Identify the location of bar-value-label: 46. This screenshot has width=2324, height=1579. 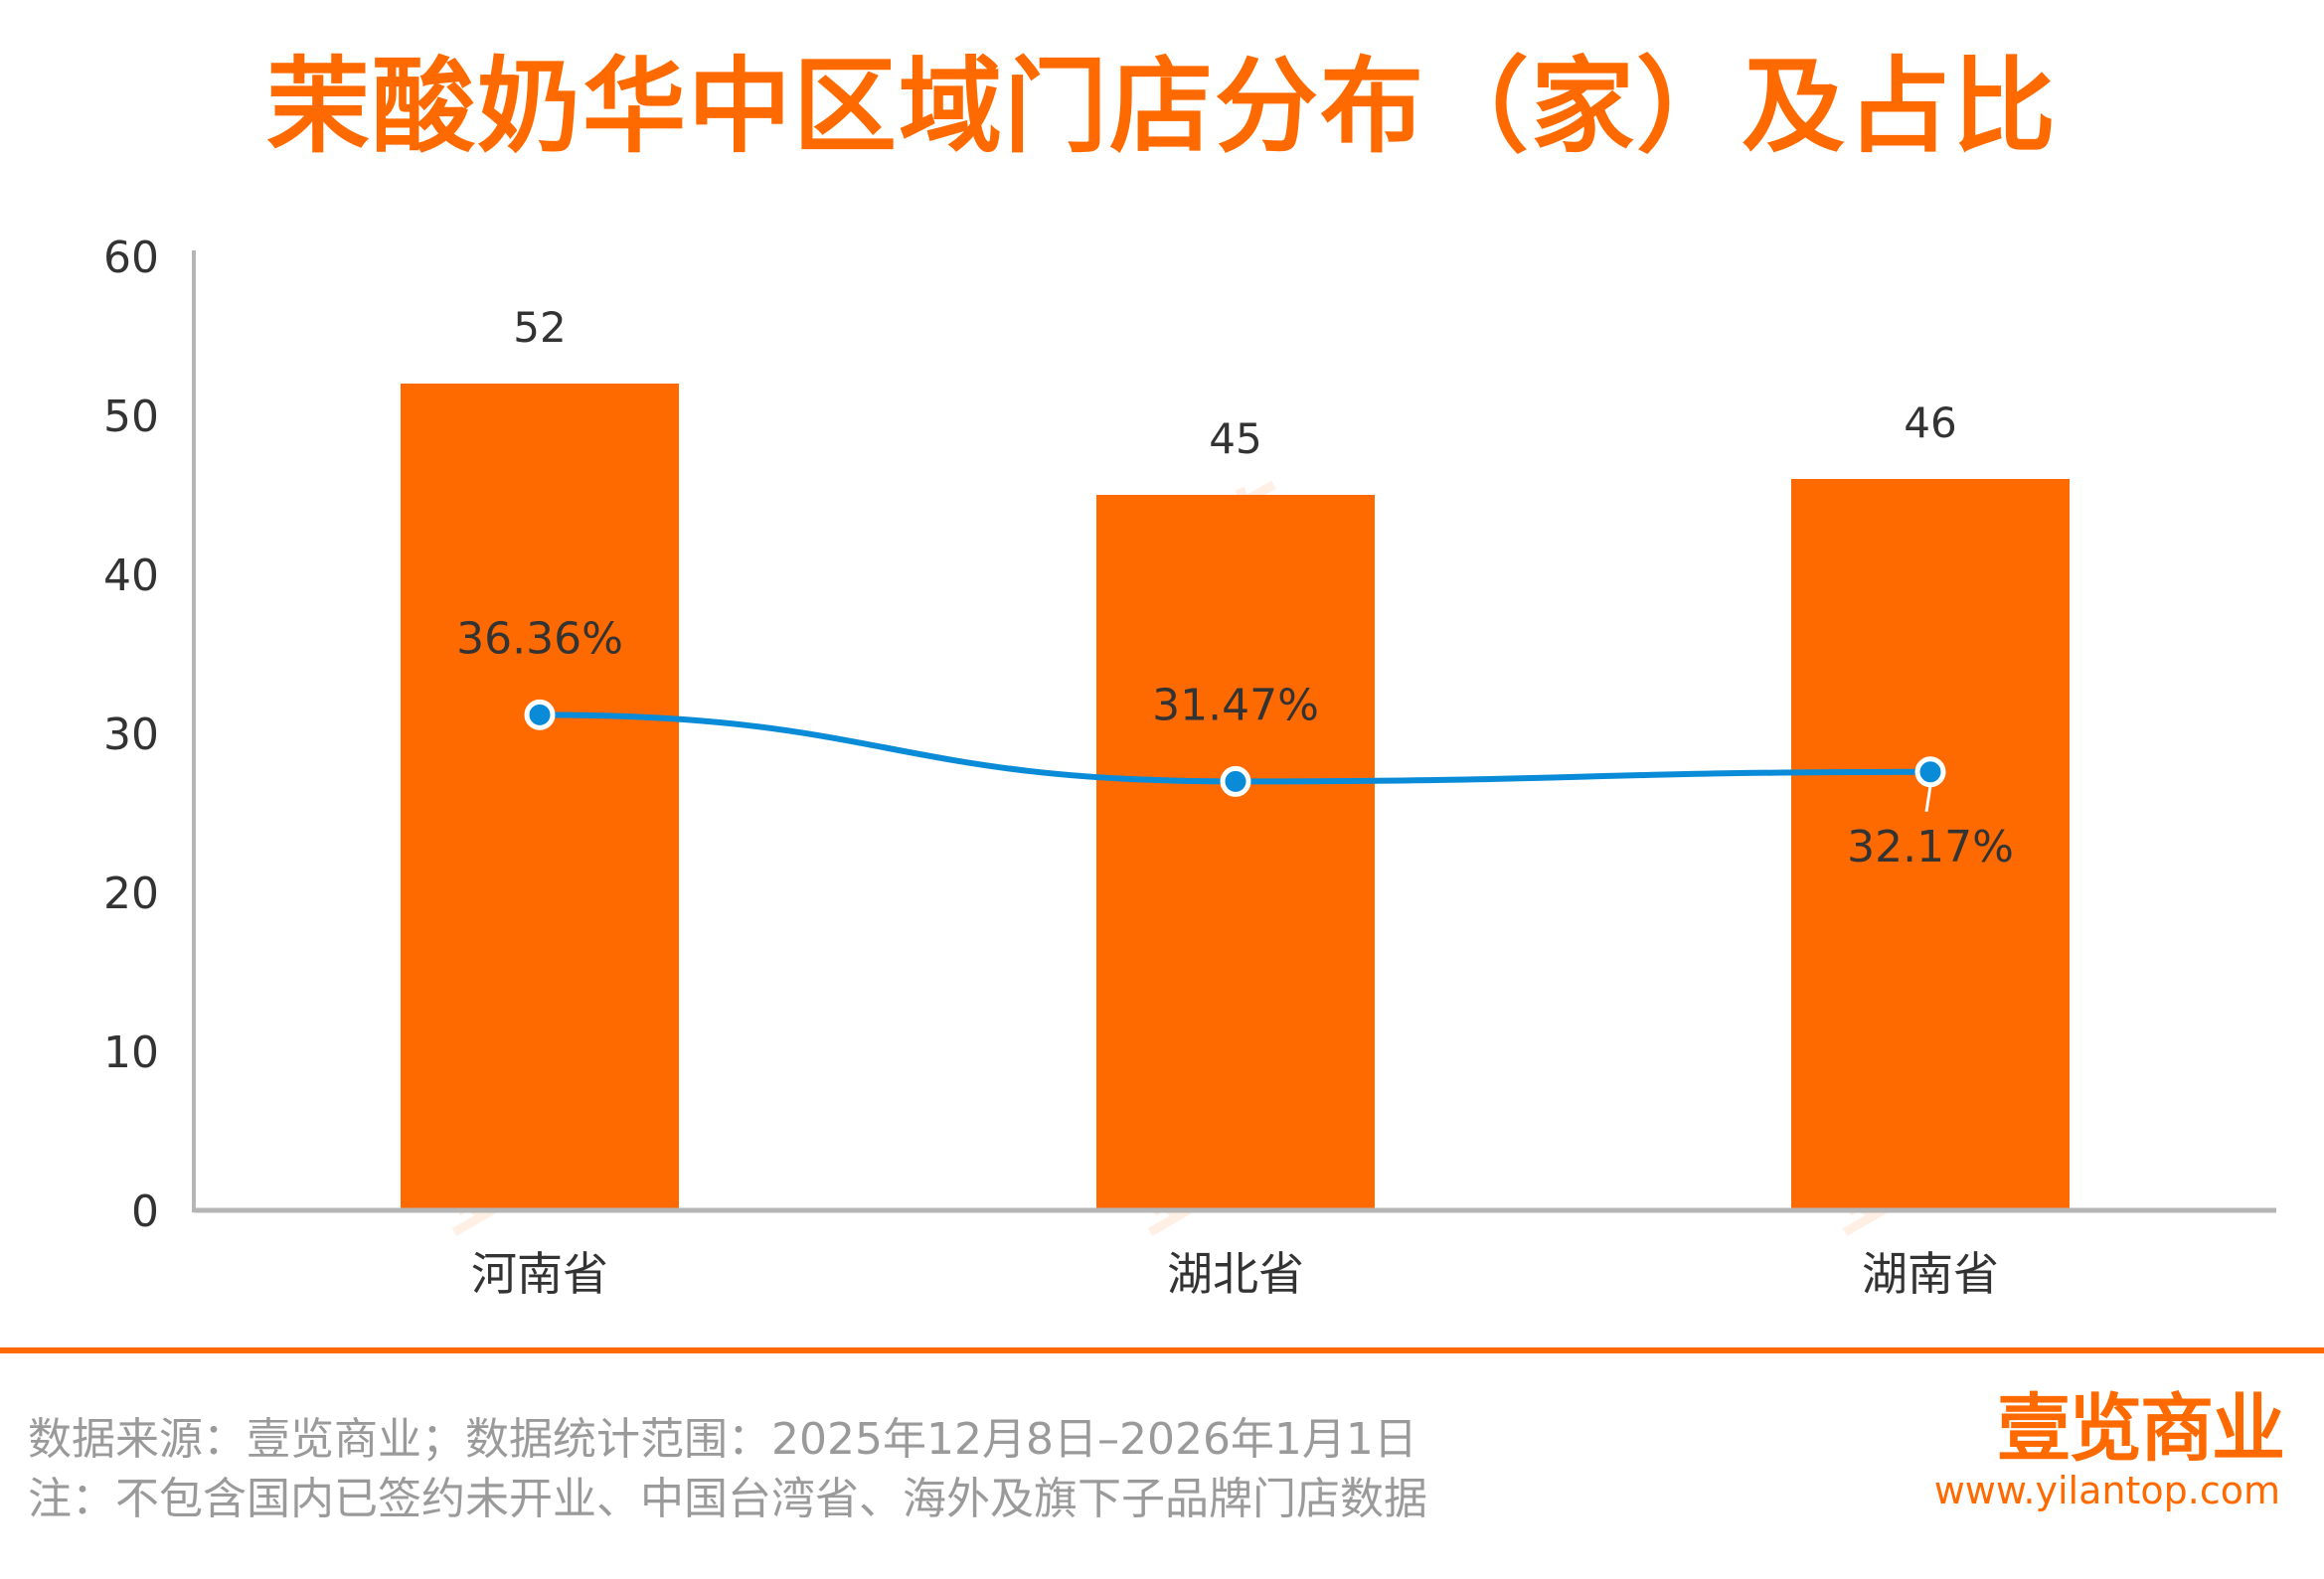
(1930, 423).